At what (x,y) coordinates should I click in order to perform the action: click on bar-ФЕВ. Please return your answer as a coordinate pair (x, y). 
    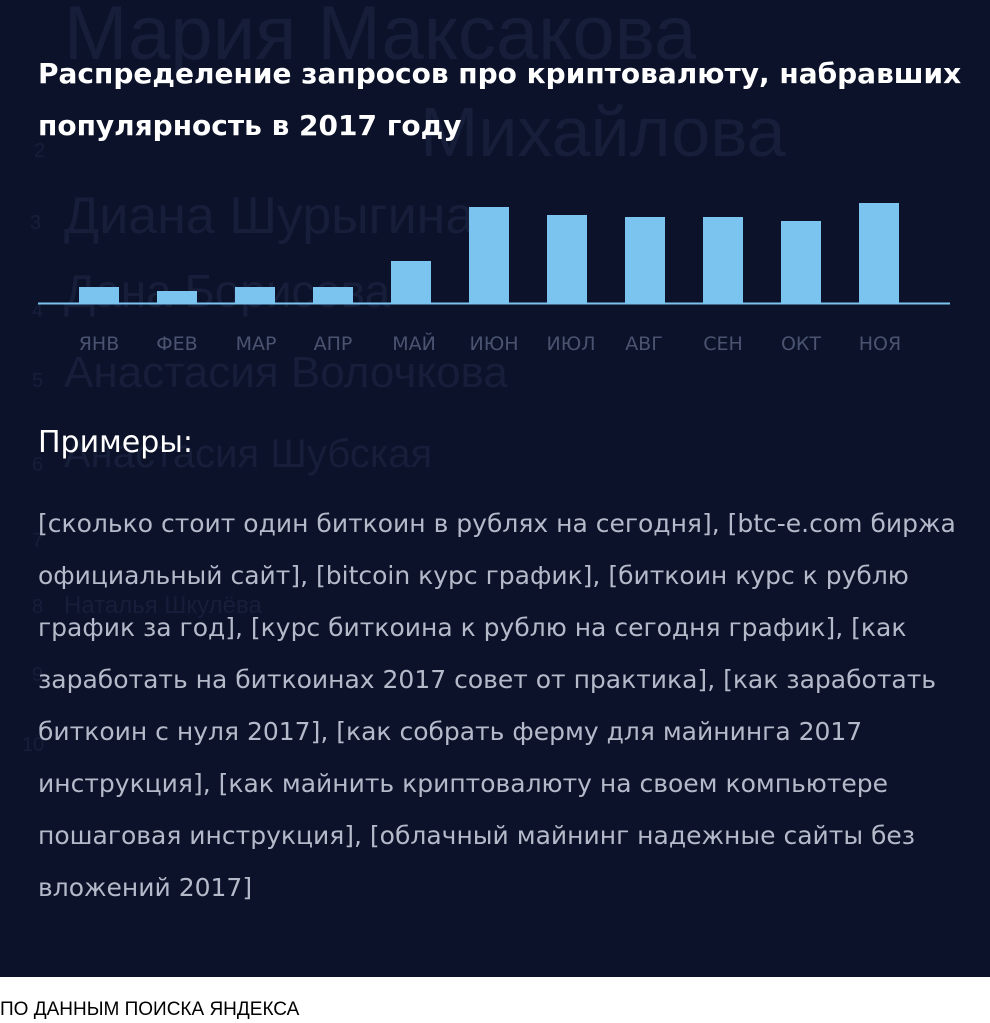
    Looking at the image, I should click on (177, 297).